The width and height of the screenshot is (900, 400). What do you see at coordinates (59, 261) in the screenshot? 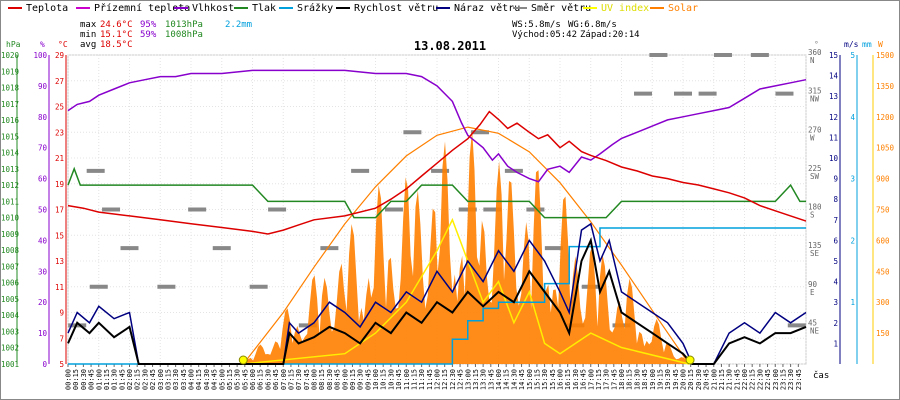
I see `temperature-tick-label: 13` at bounding box center [59, 261].